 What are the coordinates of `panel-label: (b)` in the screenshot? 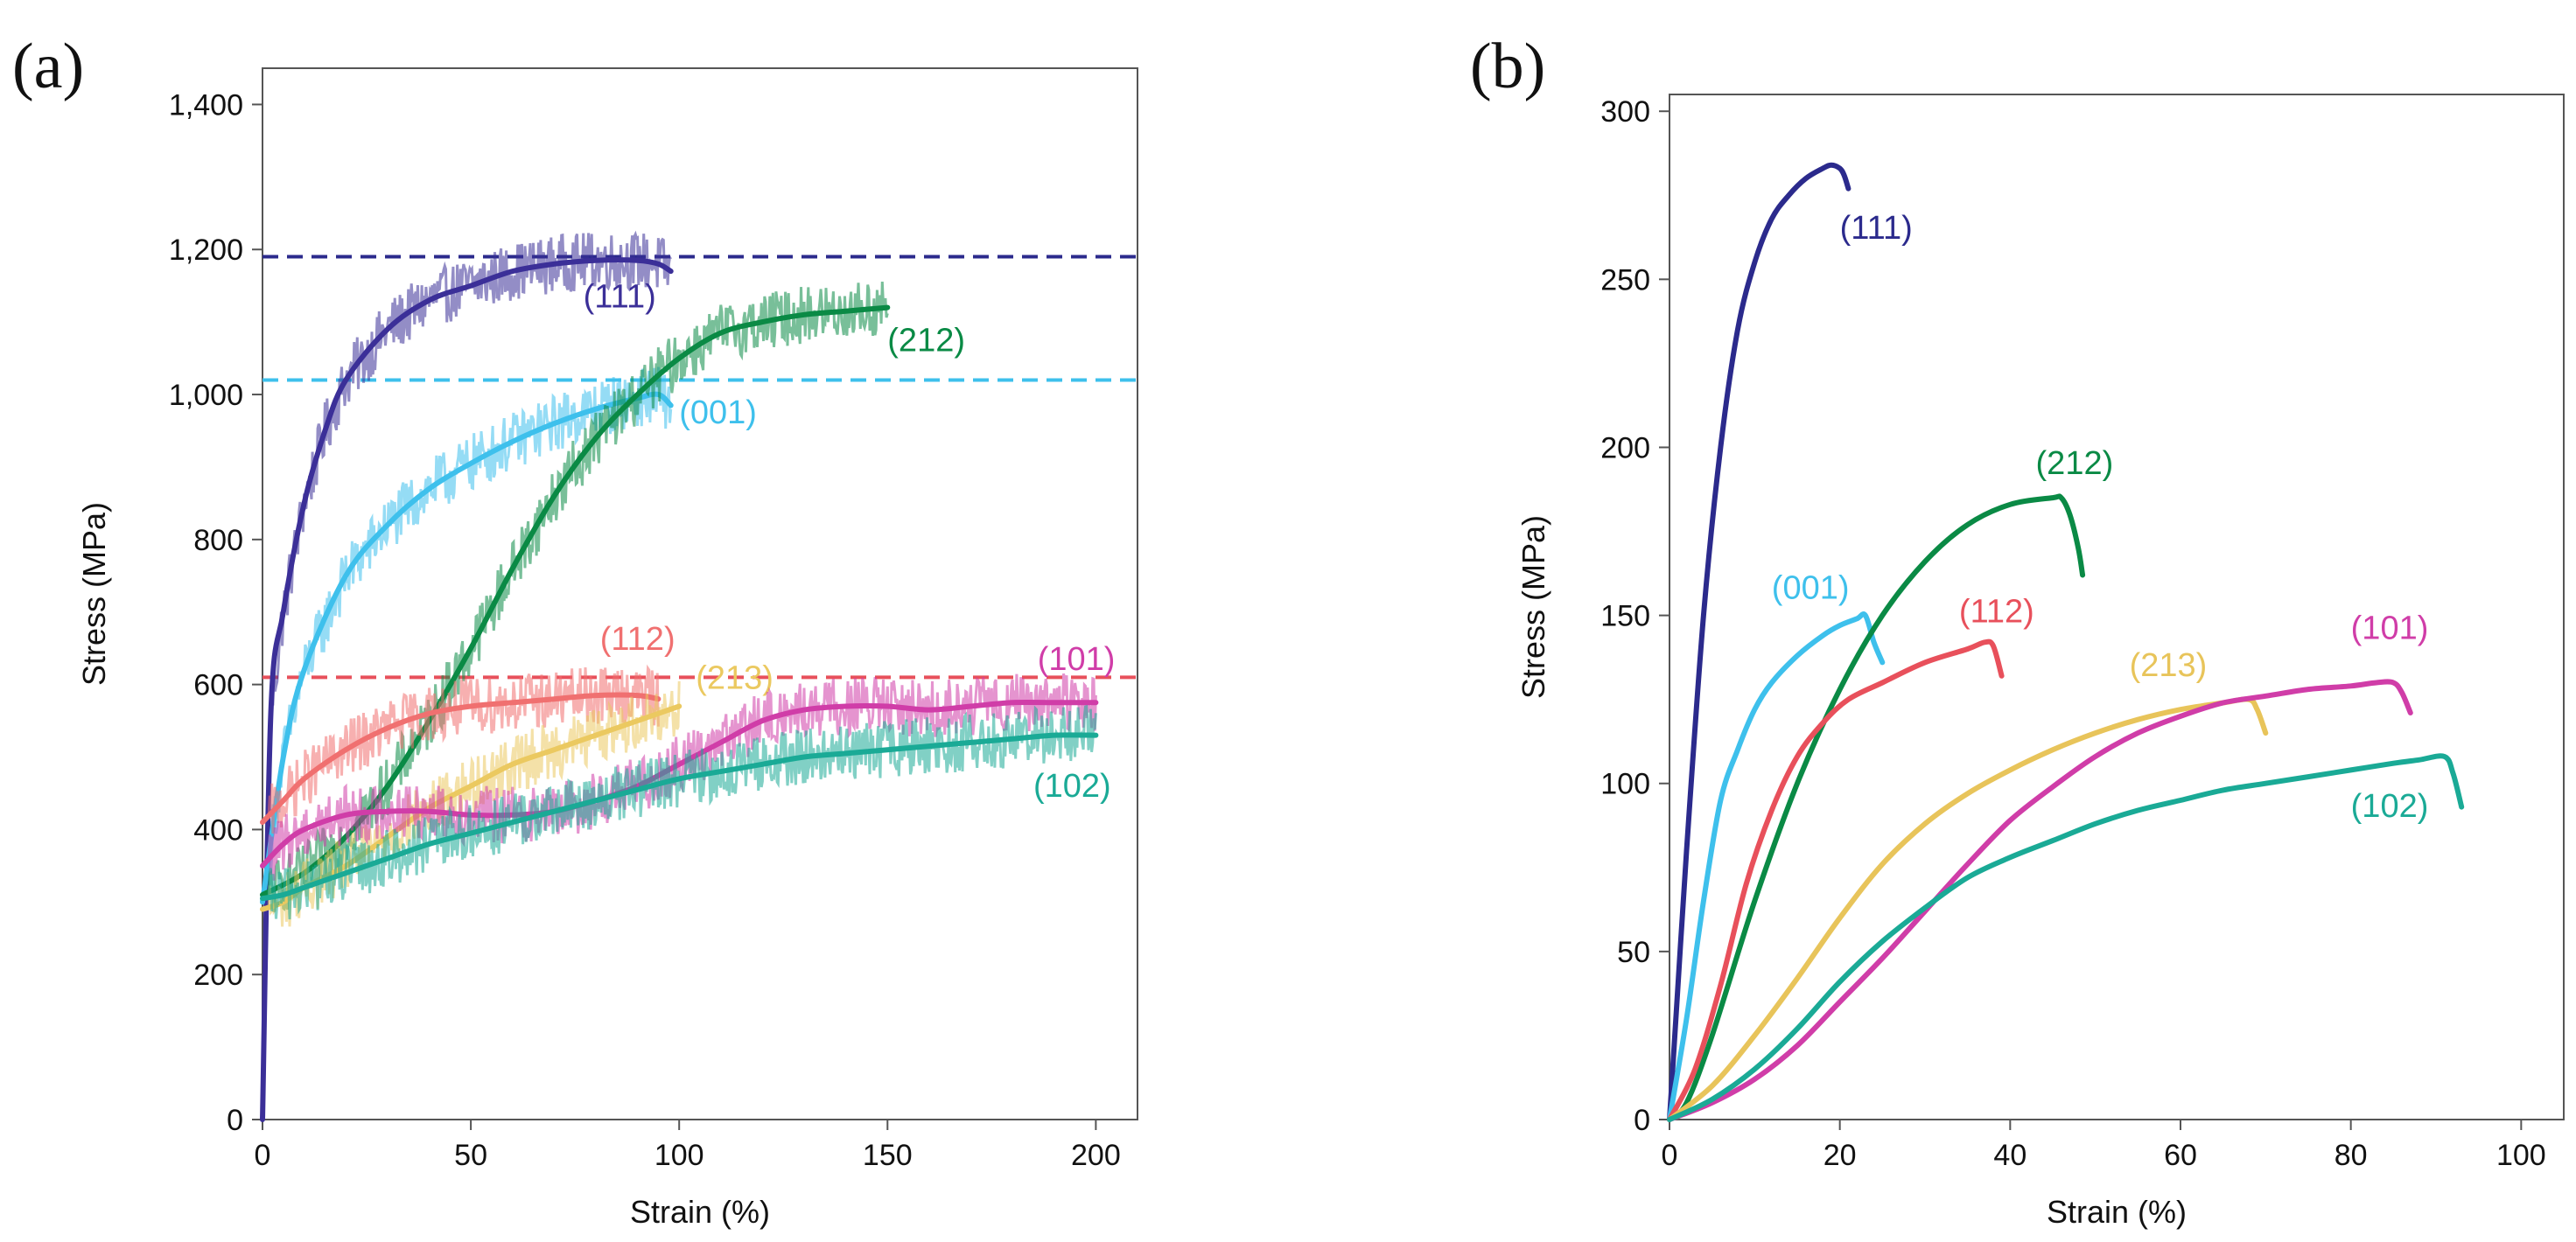 It's located at (1507, 66).